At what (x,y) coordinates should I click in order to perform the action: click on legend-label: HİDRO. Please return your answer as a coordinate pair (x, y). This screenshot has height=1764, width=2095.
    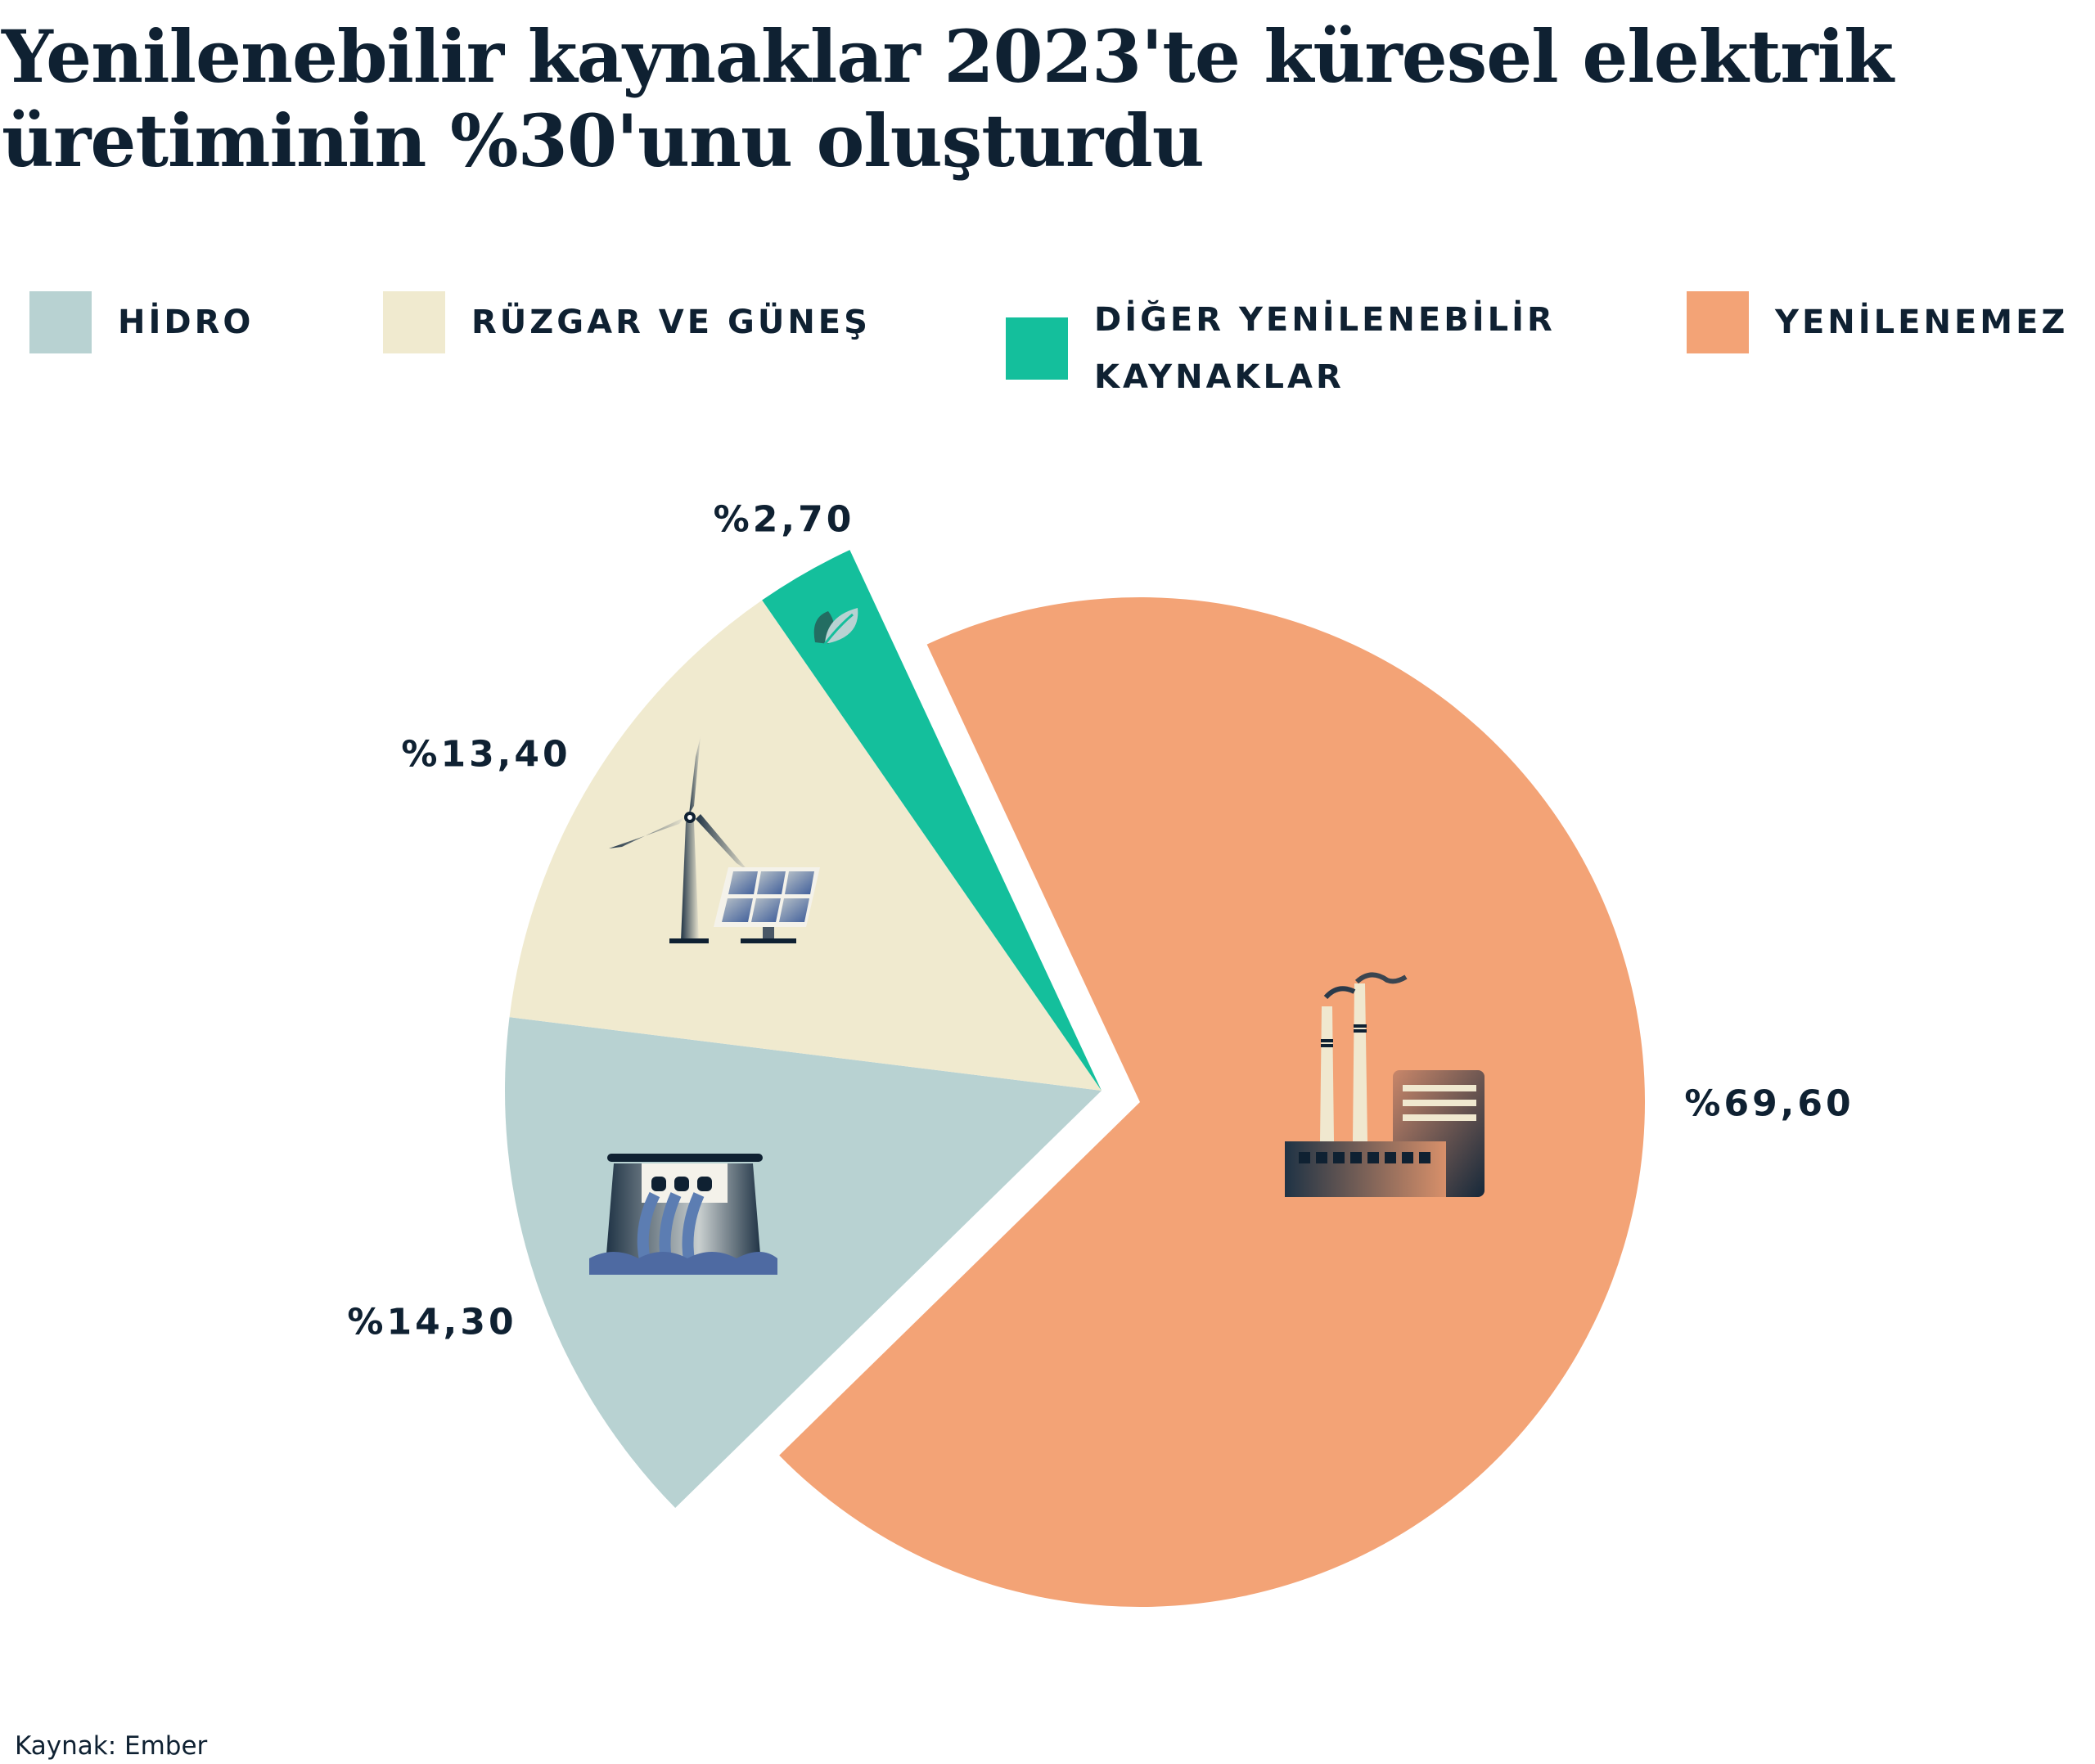
    Looking at the image, I should click on (186, 323).